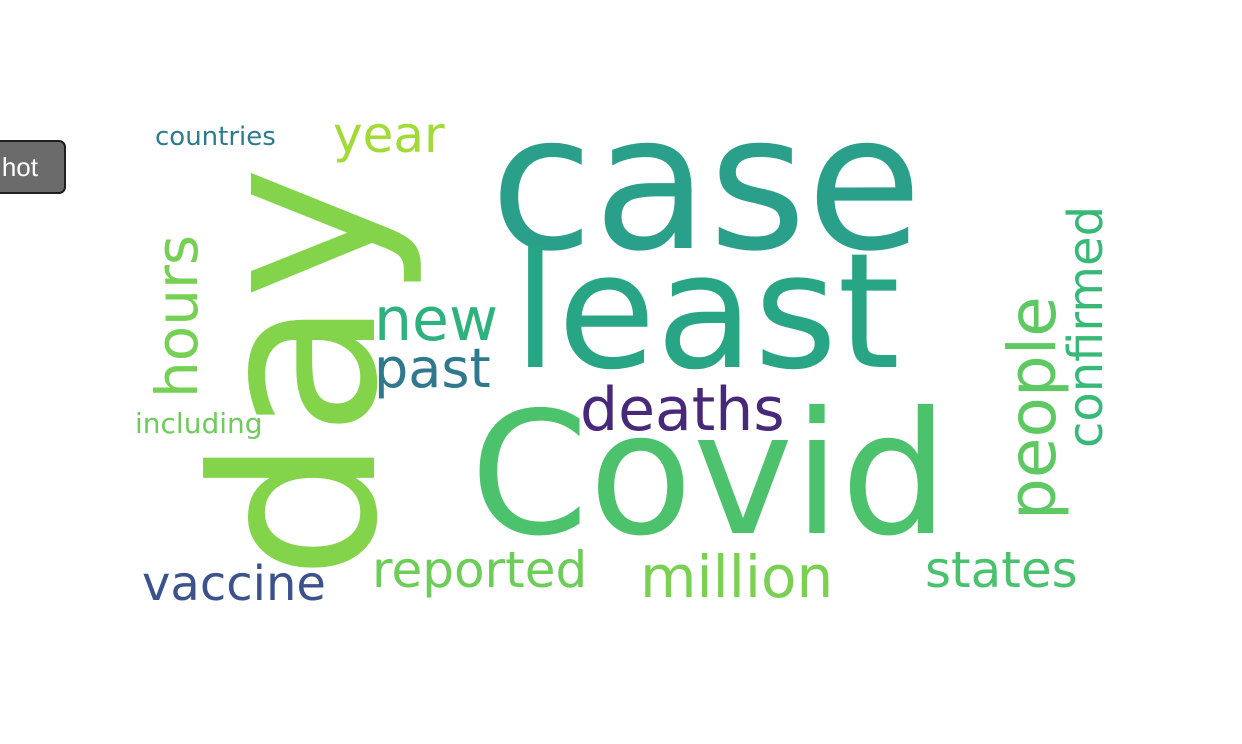 The image size is (1242, 744). Describe the element at coordinates (389, 135) in the screenshot. I see `word-year: year` at that location.